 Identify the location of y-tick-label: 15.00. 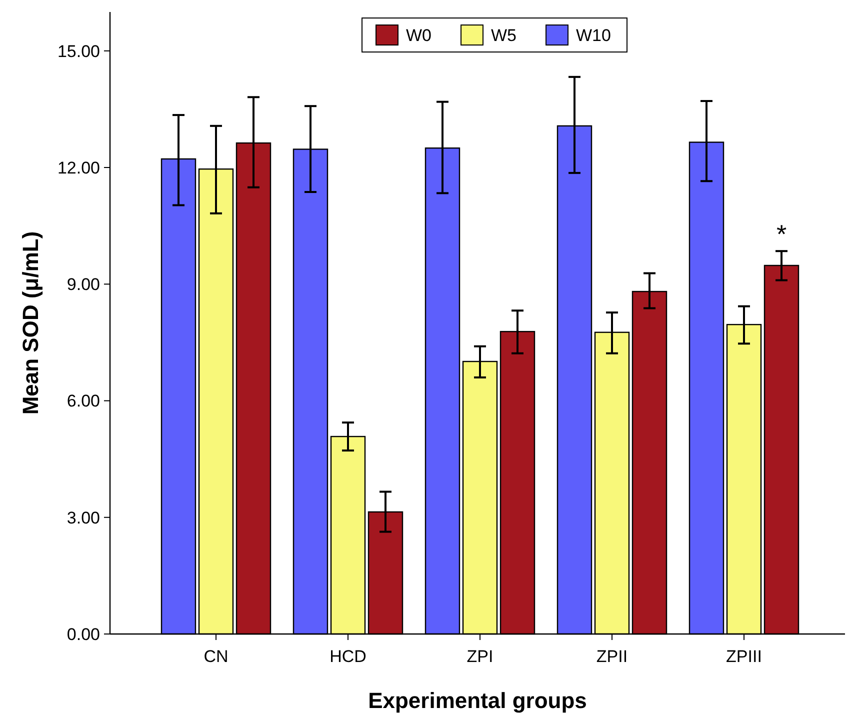
(78, 51).